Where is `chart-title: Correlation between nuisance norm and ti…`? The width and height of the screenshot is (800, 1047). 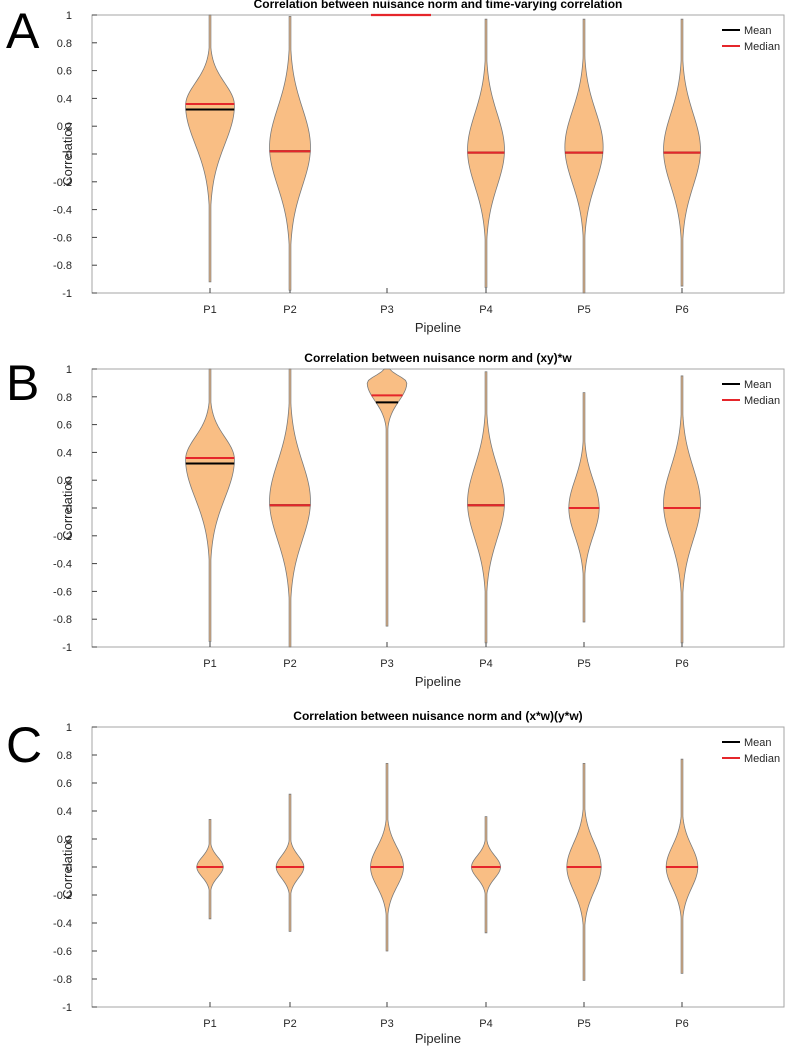 chart-title: Correlation between nuisance norm and ti… is located at coordinates (438, 5).